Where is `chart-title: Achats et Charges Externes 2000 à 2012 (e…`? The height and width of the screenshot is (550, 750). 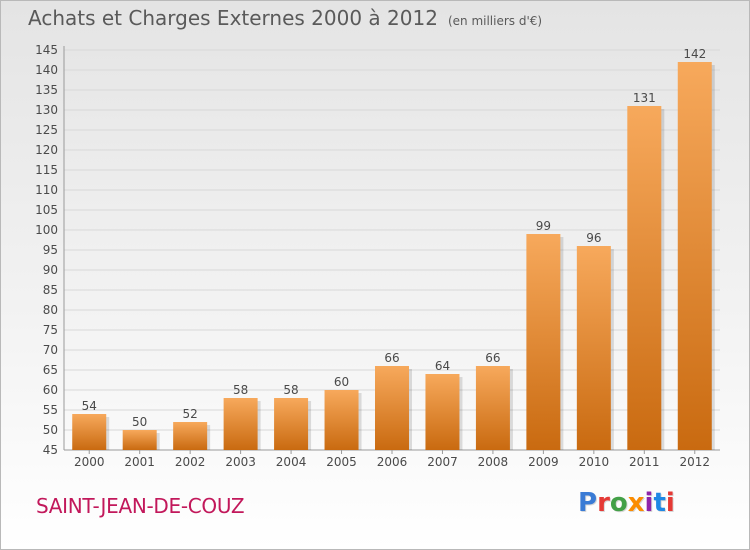
chart-title: Achats et Charges Externes 2000 à 2012 (e… is located at coordinates (285, 18).